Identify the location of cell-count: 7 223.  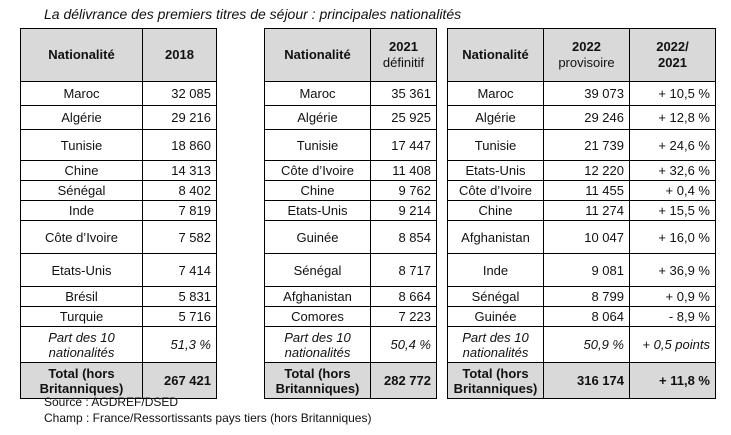
(403, 316).